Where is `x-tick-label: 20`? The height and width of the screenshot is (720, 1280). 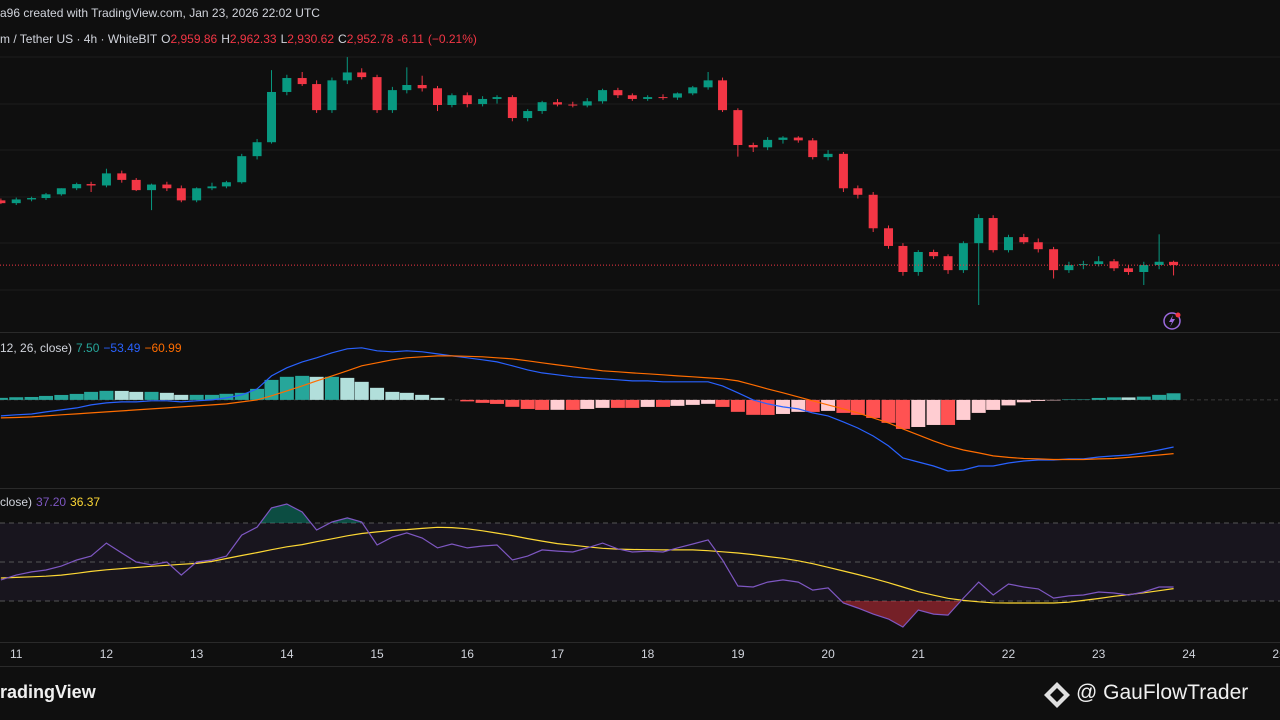 x-tick-label: 20 is located at coordinates (828, 654).